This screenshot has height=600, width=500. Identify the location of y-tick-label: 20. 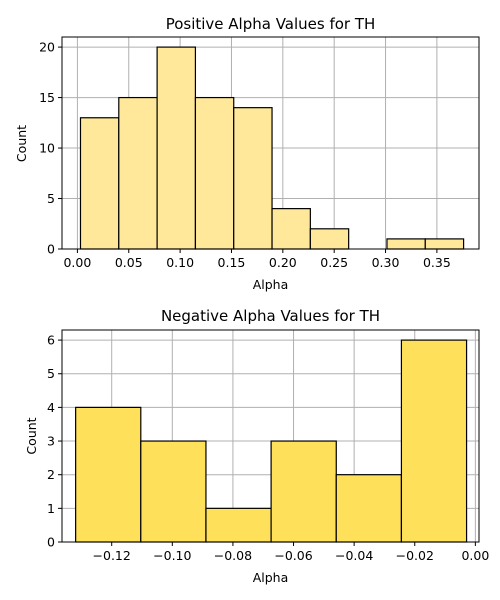
(47, 47).